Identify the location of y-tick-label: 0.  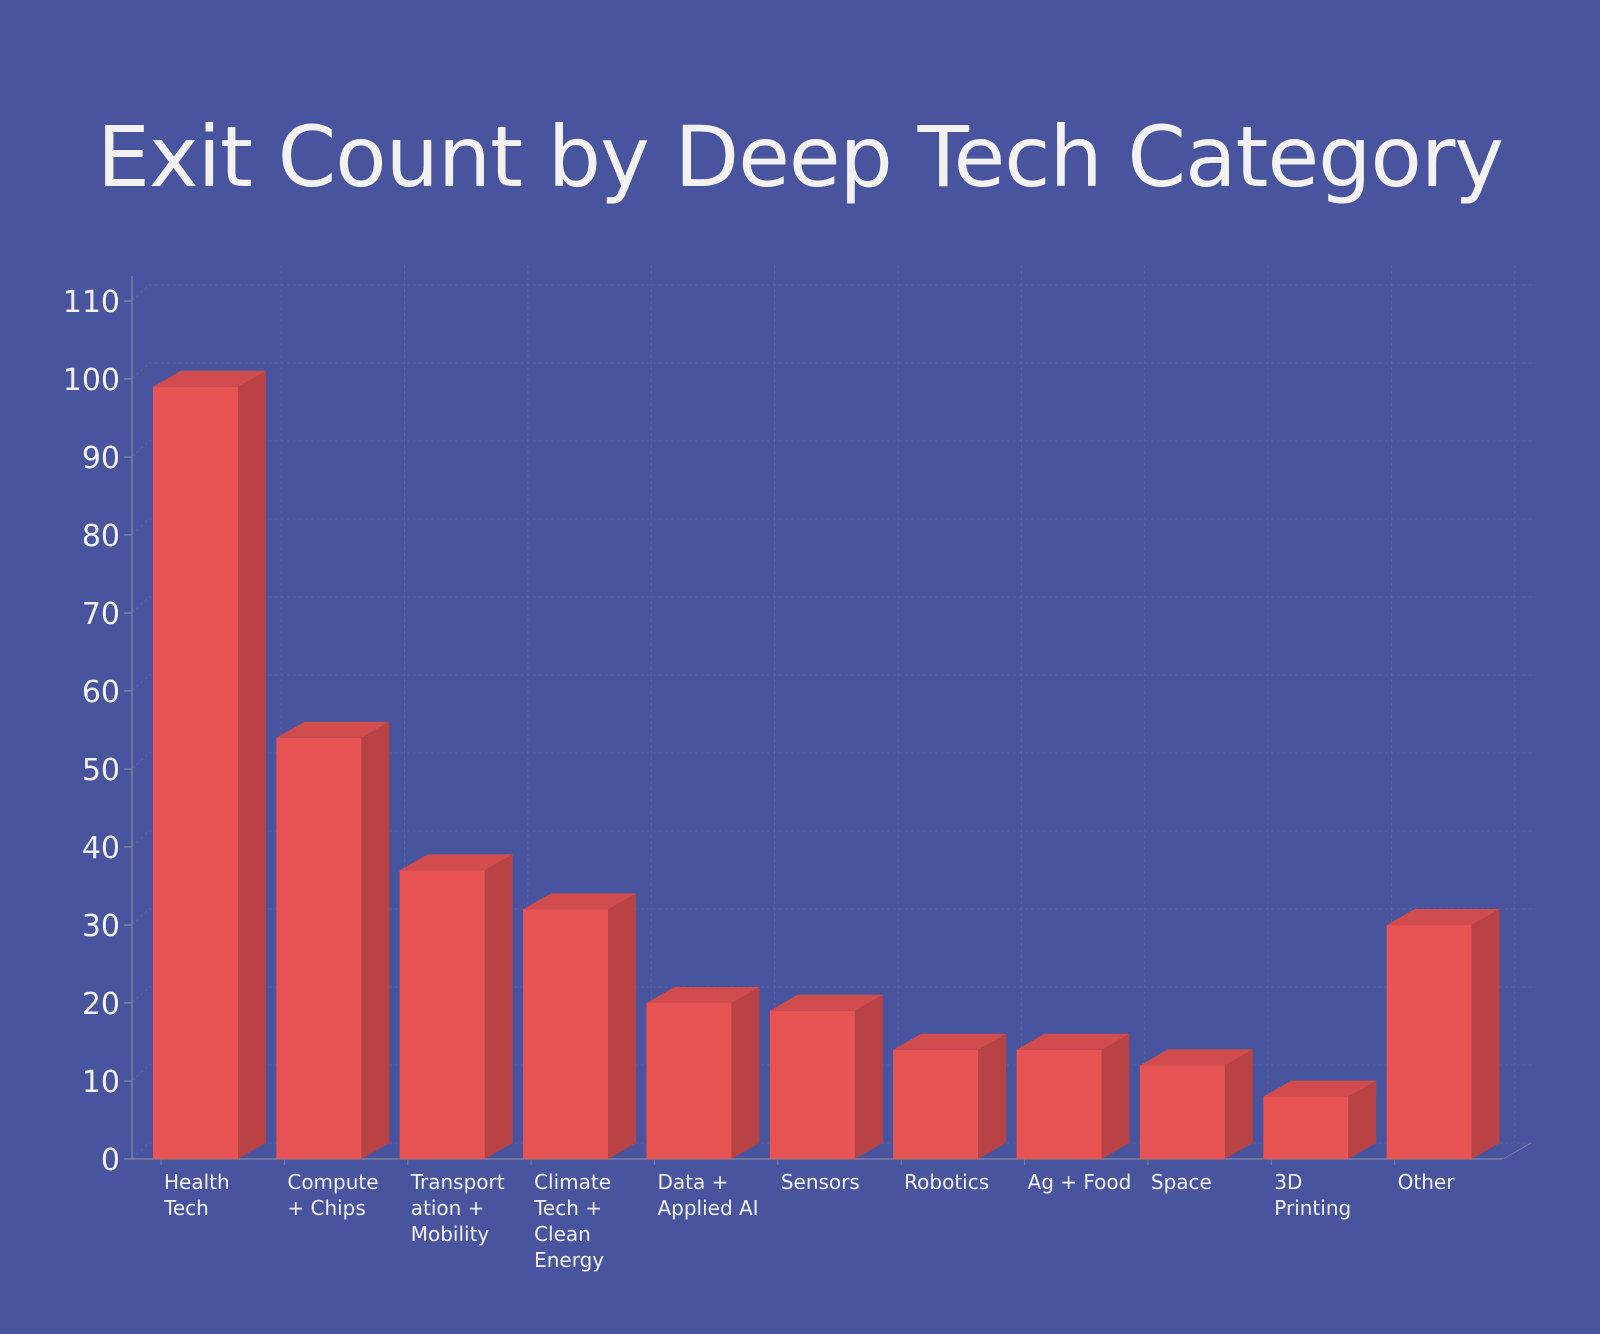
(110, 1160).